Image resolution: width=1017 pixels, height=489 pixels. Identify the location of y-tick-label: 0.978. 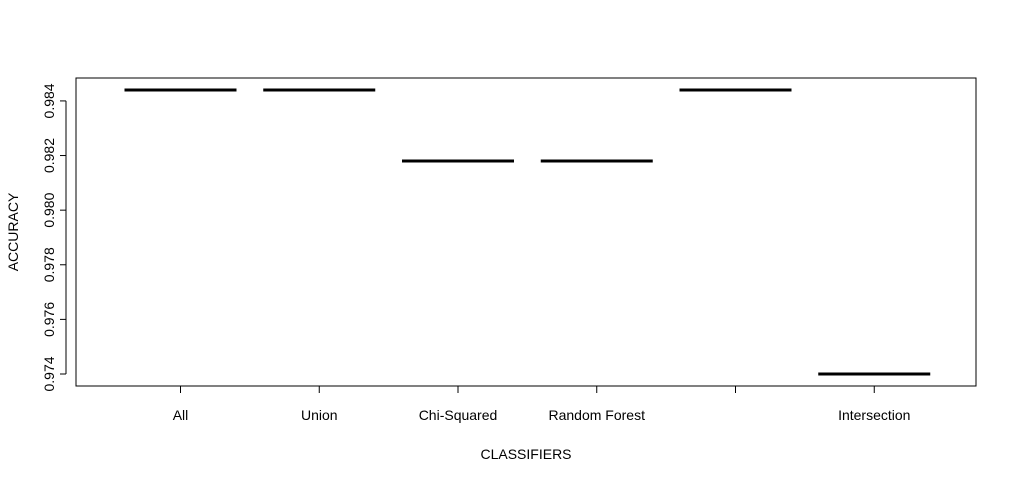
(49, 264).